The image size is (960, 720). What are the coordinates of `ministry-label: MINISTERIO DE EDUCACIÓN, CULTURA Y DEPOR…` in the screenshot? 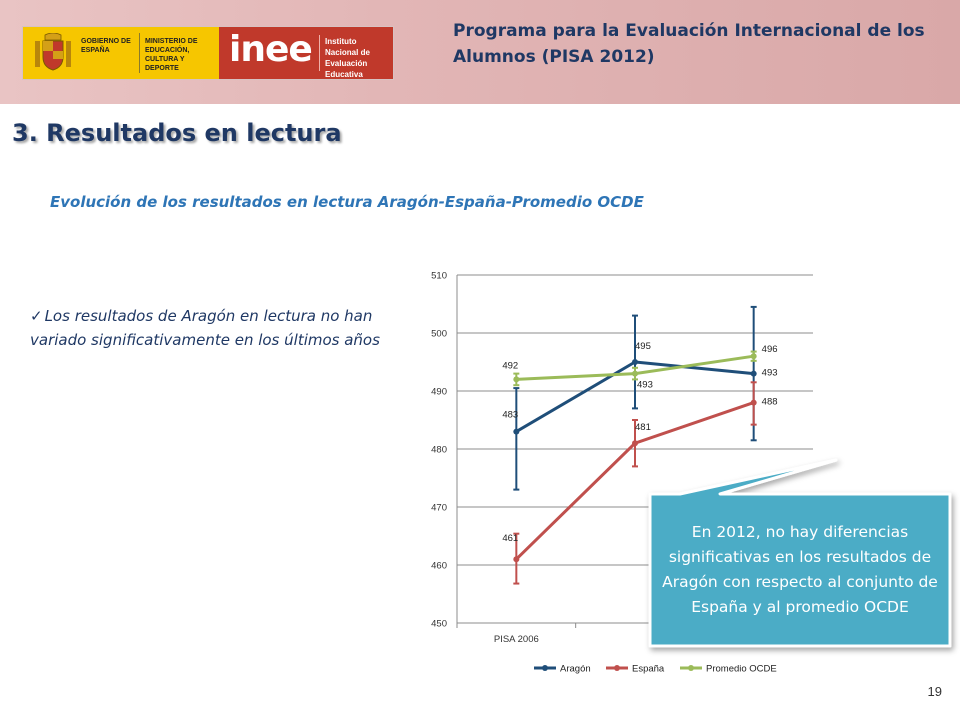 It's located at (171, 55).